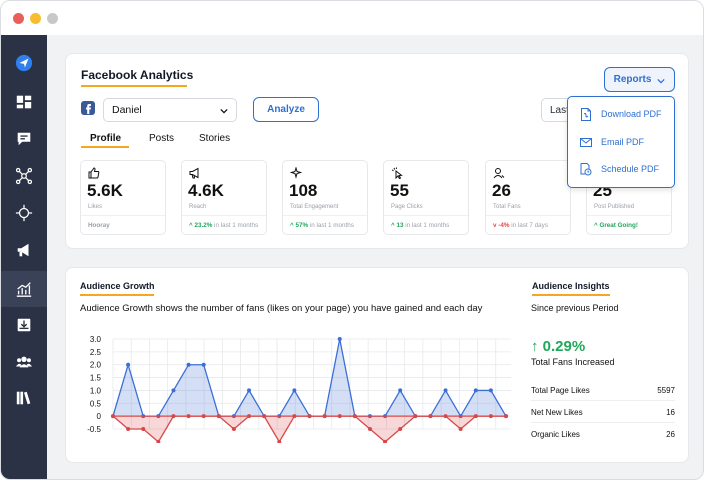 This screenshot has width=706, height=482. What do you see at coordinates (170, 110) in the screenshot?
I see `account-select: Daniel` at bounding box center [170, 110].